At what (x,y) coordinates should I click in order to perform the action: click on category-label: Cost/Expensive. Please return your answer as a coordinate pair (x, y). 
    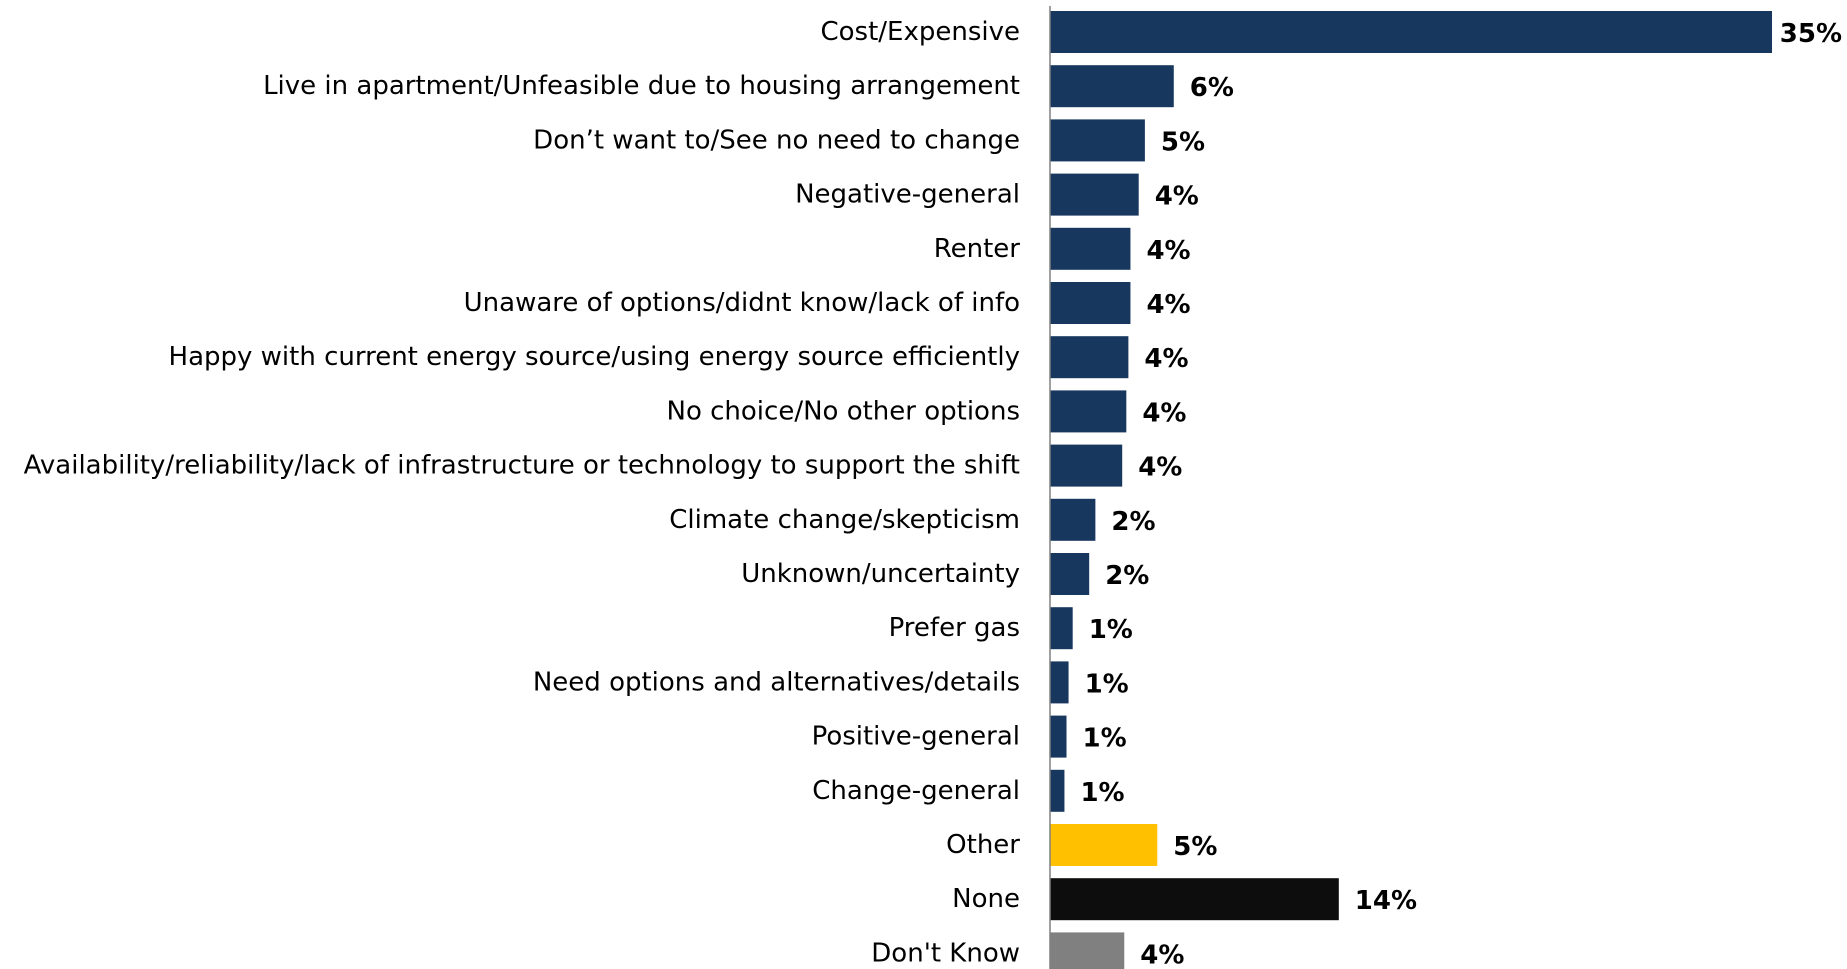
    Looking at the image, I should click on (920, 32).